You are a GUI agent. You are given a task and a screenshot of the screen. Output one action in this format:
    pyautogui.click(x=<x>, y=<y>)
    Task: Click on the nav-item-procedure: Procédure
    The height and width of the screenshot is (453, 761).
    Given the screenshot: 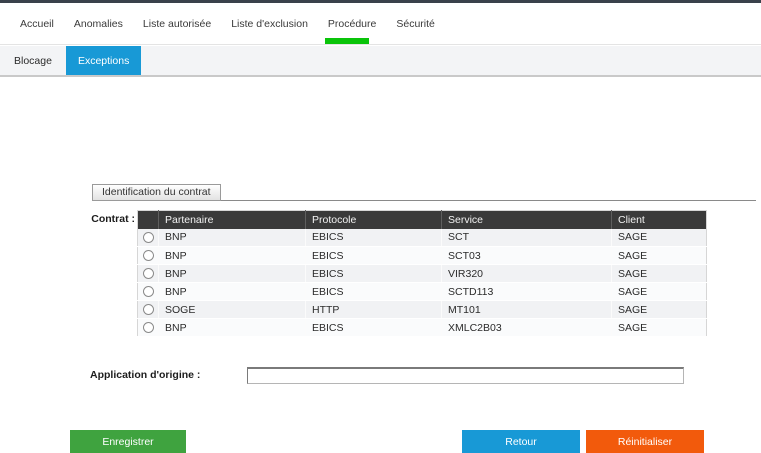 What is the action you would take?
    pyautogui.click(x=352, y=23)
    